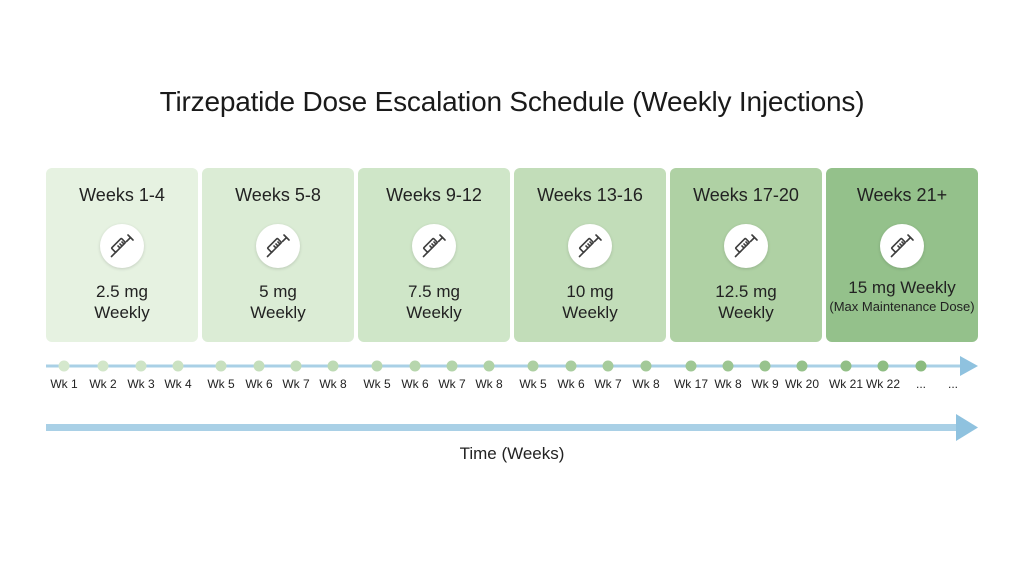 Image resolution: width=1024 pixels, height=572 pixels. What do you see at coordinates (434, 302) in the screenshot?
I see `stage-dose: 7.5 mg Weekly` at bounding box center [434, 302].